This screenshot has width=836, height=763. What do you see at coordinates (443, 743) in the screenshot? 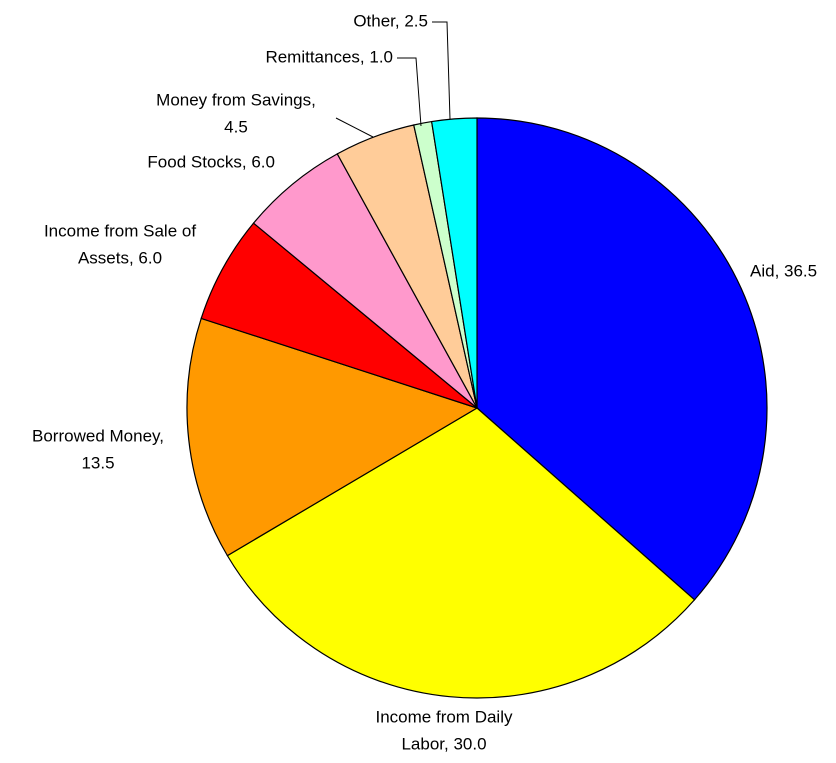
I see `data-label: Labor, 30.0` at bounding box center [443, 743].